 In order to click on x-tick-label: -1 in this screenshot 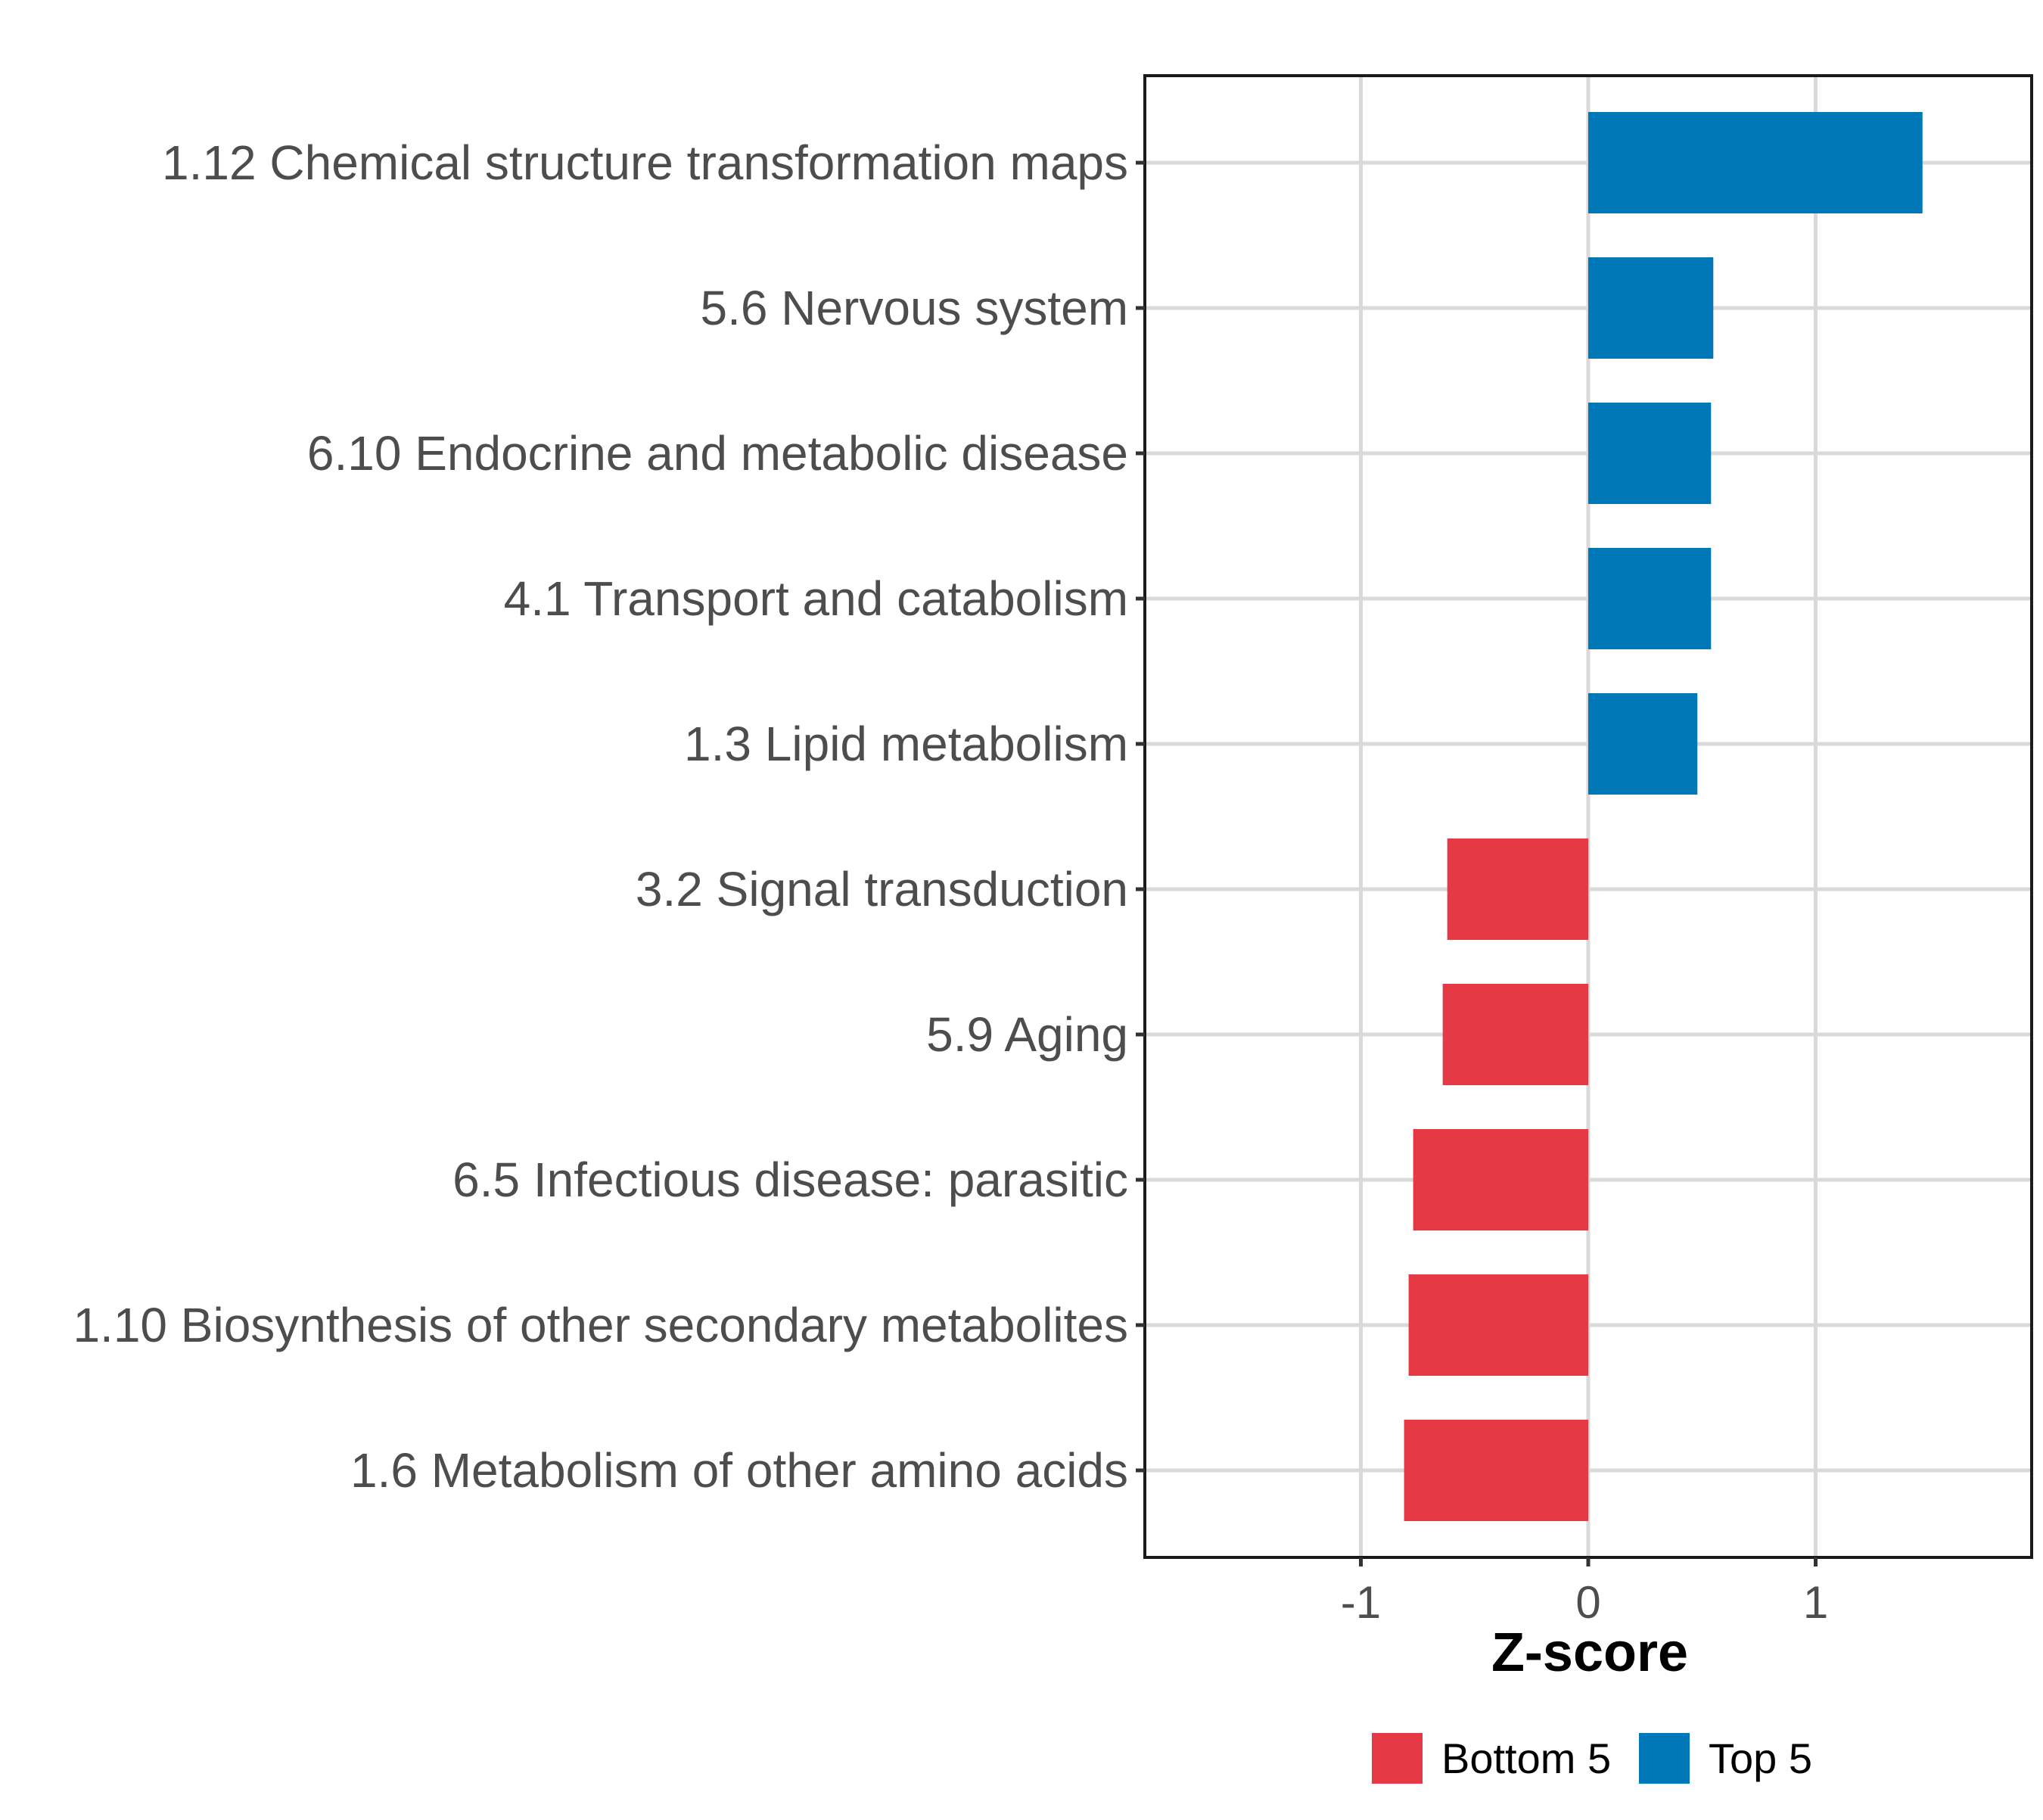, I will do `click(1361, 1603)`.